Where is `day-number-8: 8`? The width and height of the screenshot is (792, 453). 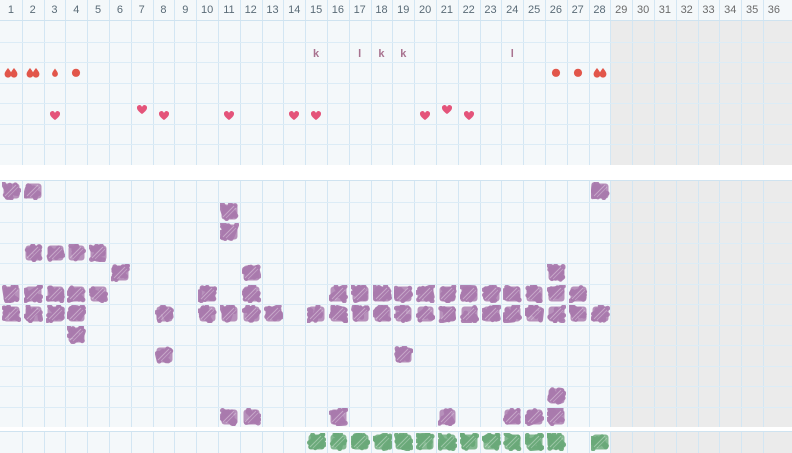 day-number-8: 8 is located at coordinates (163, 10).